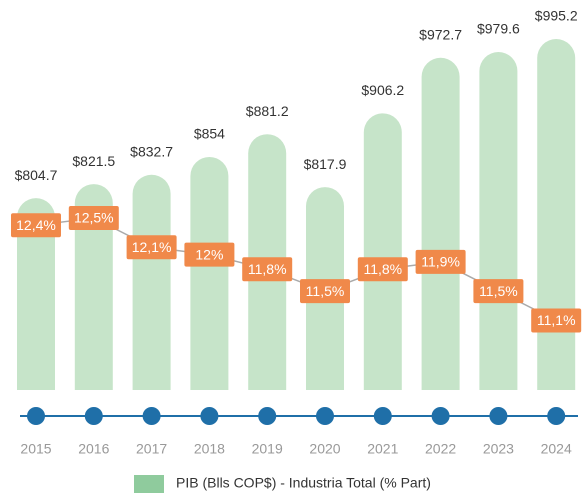 The height and width of the screenshot is (495, 583). I want to click on x-tick-label: 2016, so click(93, 449).